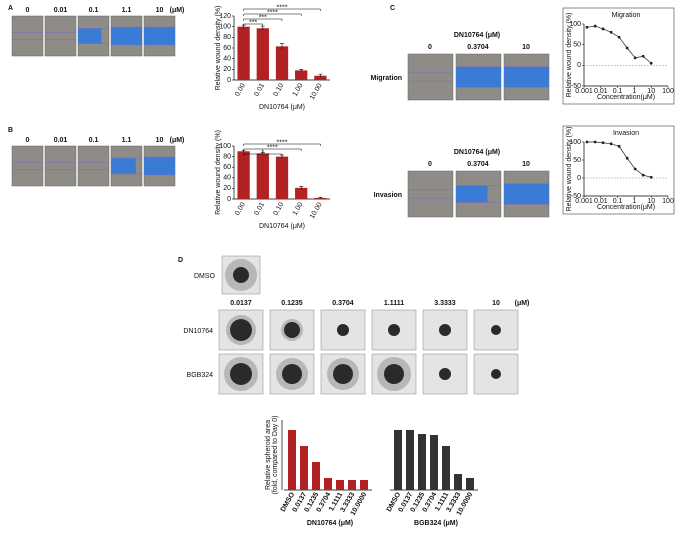 This screenshot has height=537, width=680. What do you see at coordinates (61, 140) in the screenshot?
I see `concentration-label: 0.01` at bounding box center [61, 140].